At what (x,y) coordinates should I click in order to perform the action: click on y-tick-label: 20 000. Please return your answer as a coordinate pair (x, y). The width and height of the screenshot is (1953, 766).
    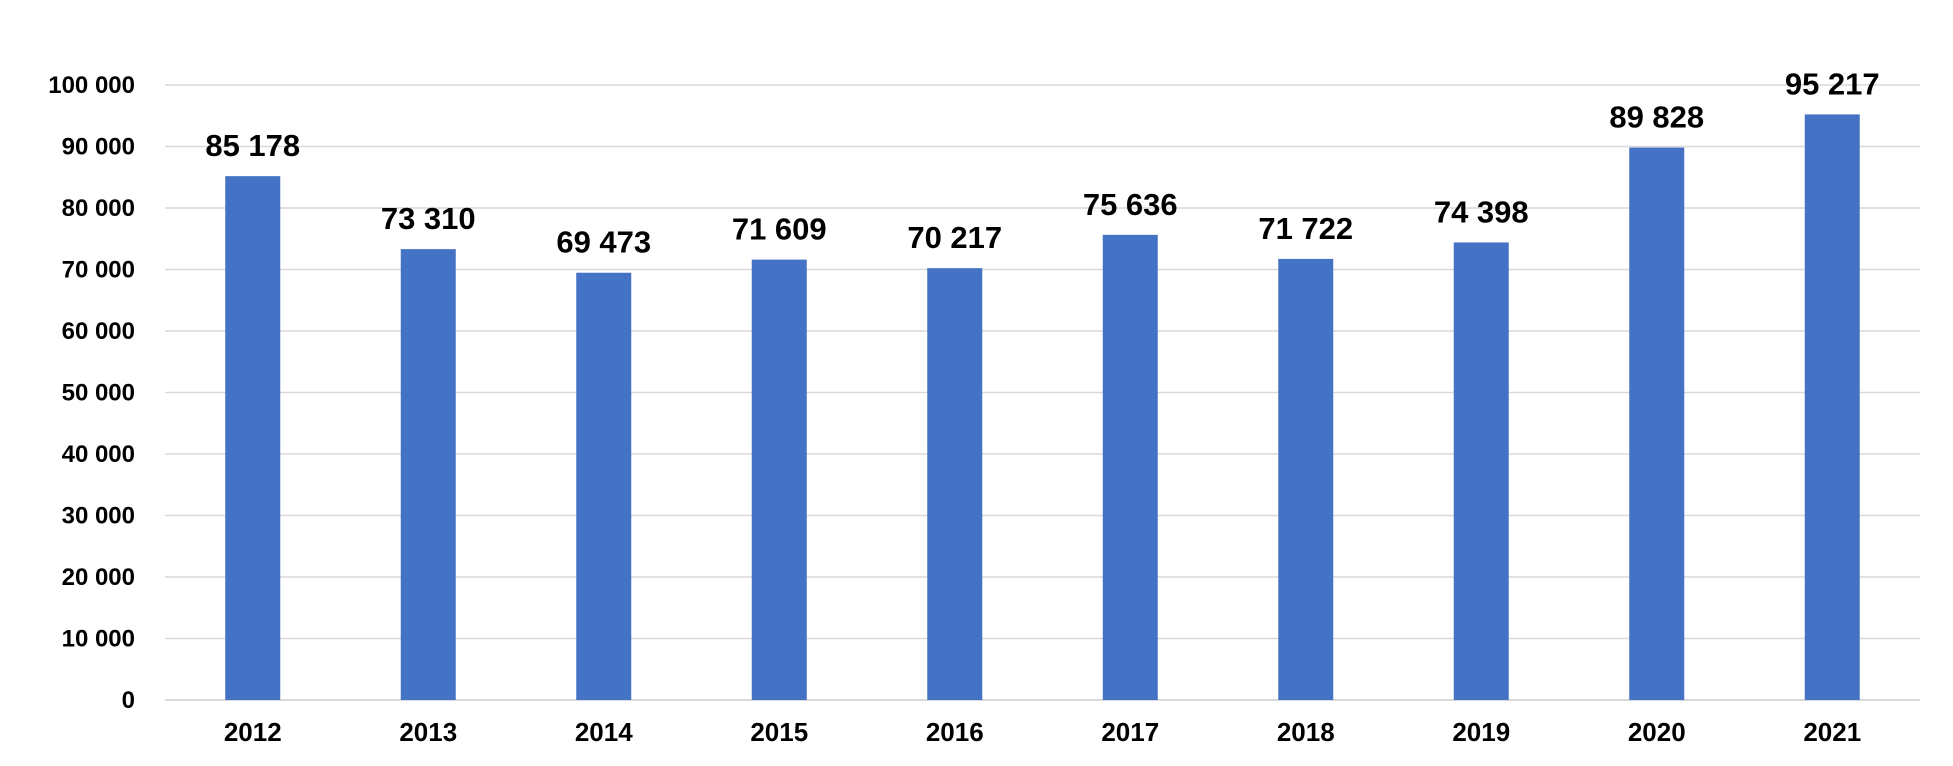
    Looking at the image, I should click on (98, 577).